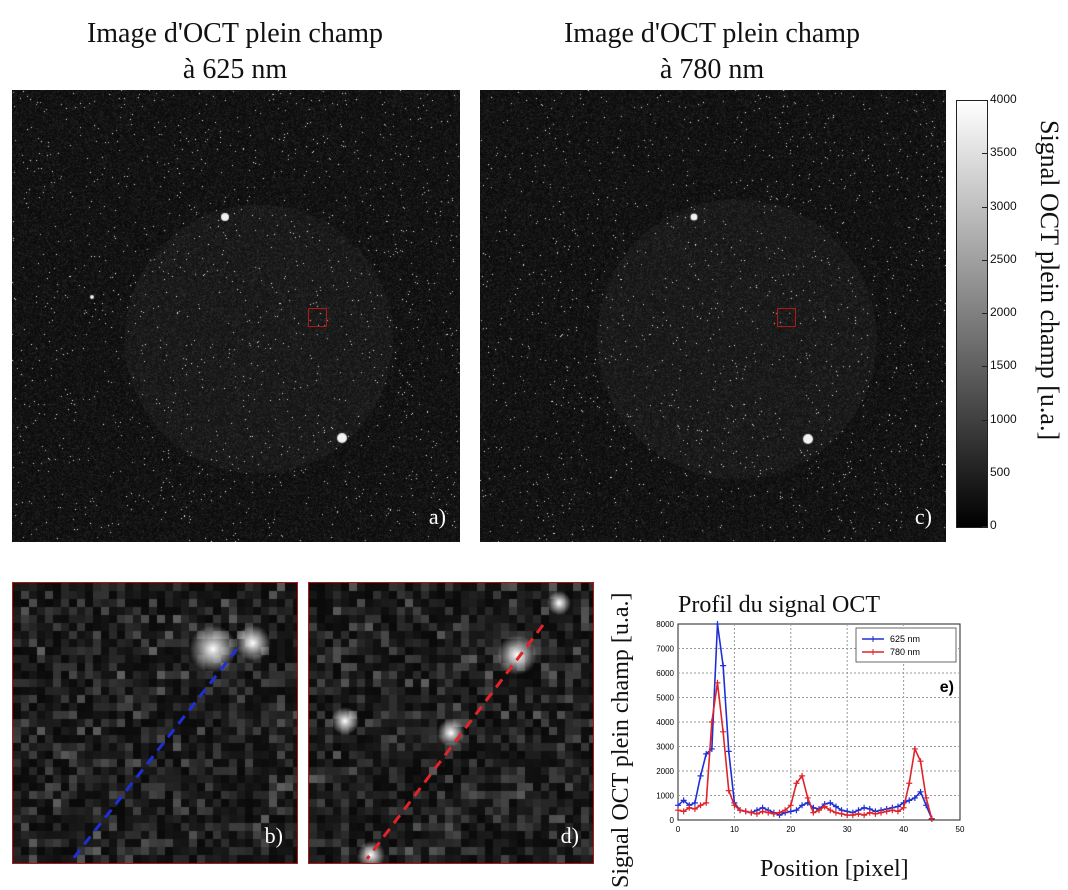  What do you see at coordinates (805, 750) in the screenshot?
I see `series-line-780nm` at bounding box center [805, 750].